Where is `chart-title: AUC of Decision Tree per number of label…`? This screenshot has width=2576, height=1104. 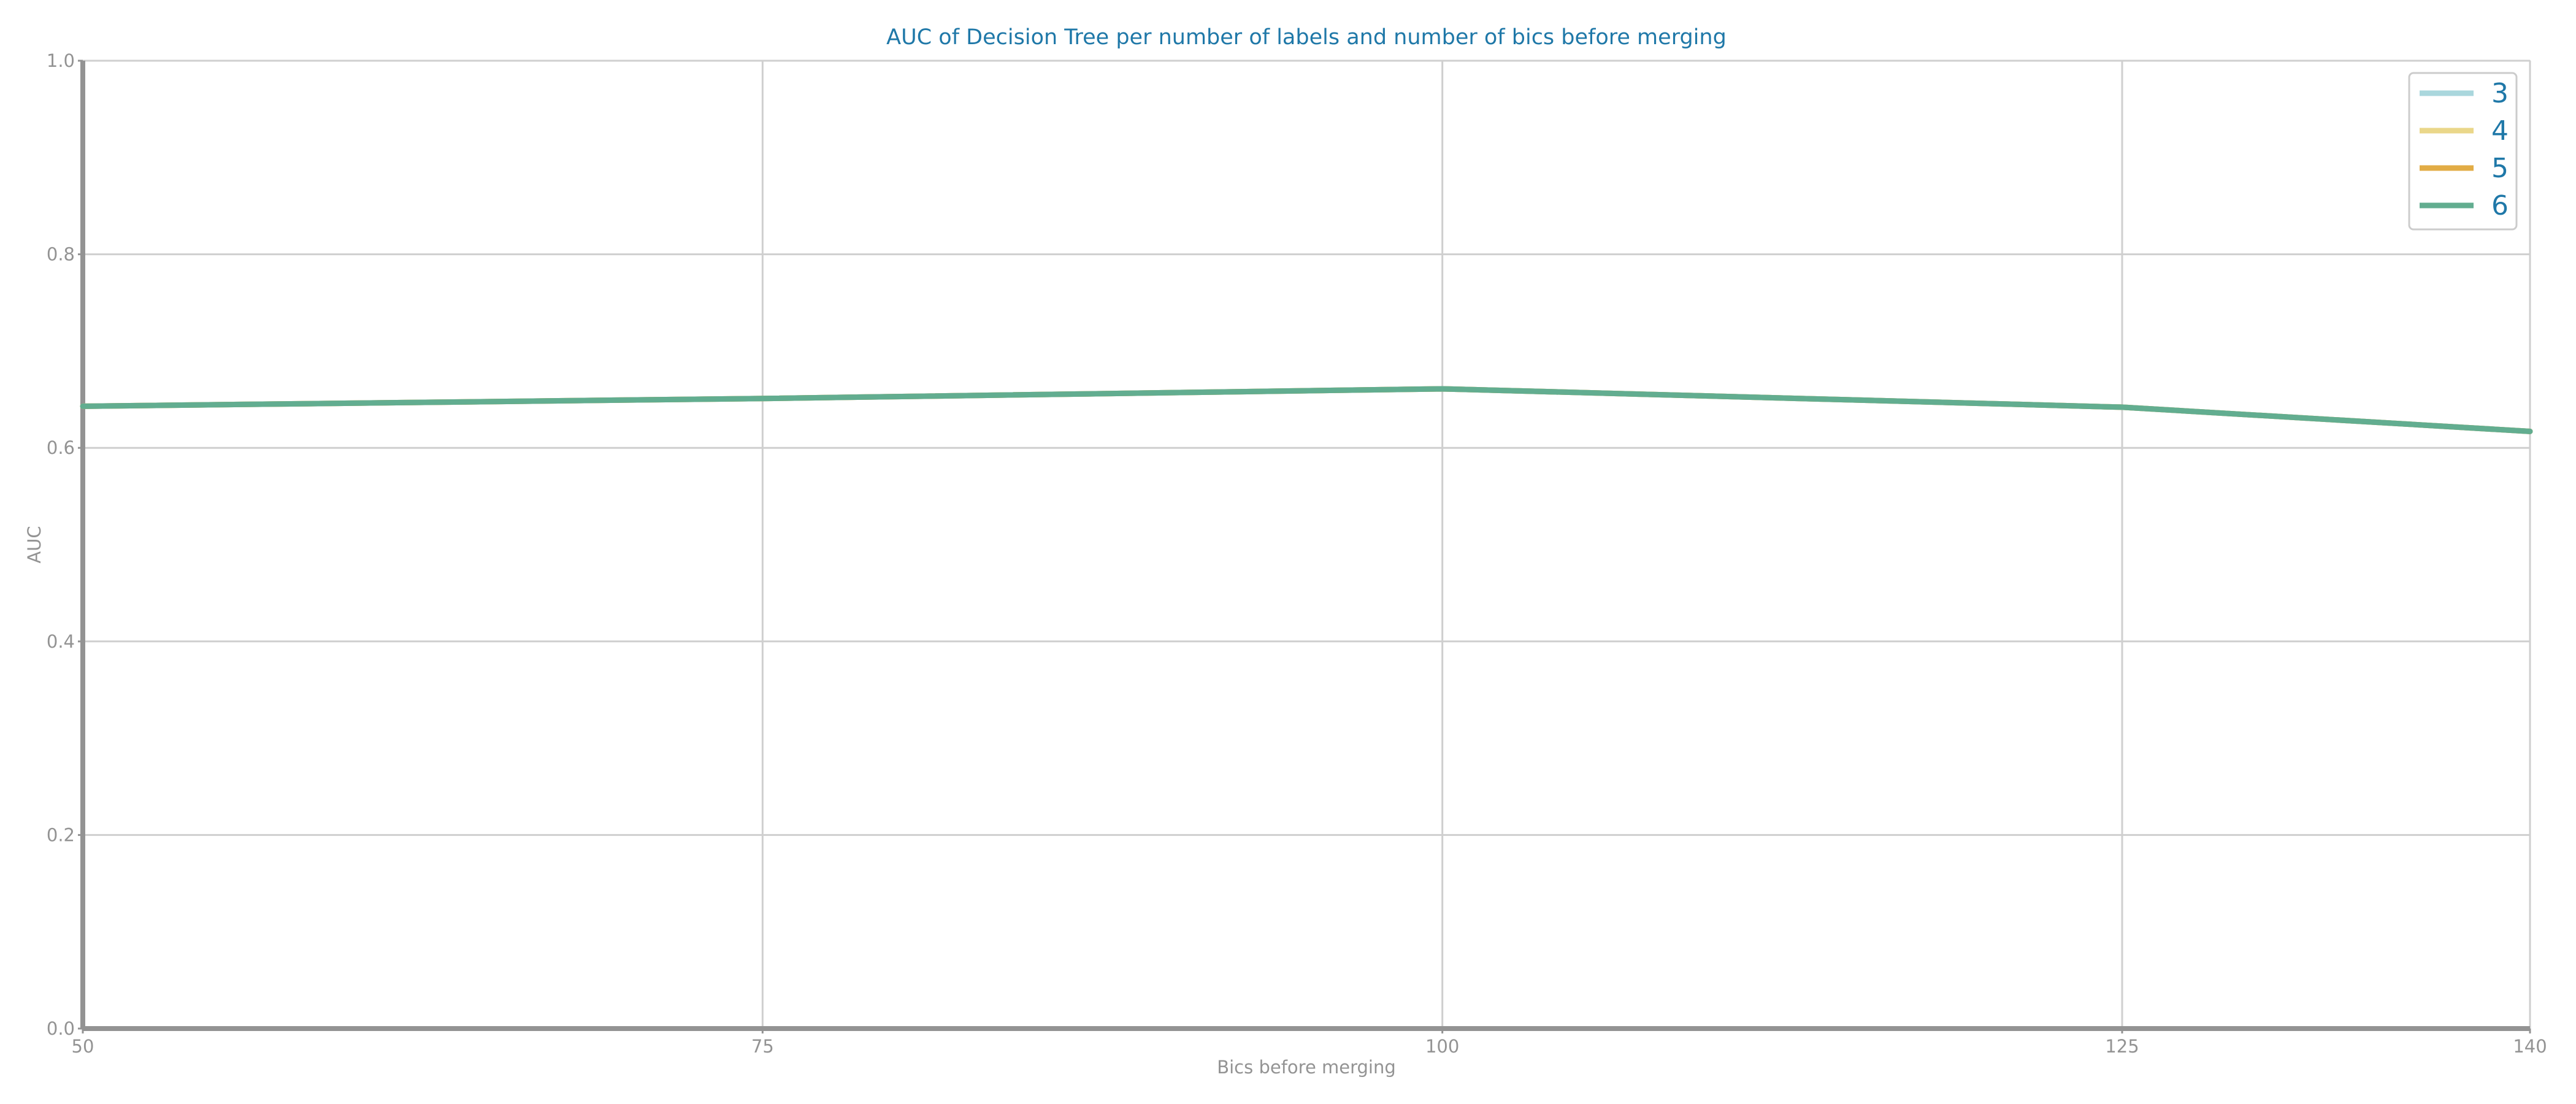
chart-title: AUC of Decision Tree per number of label… is located at coordinates (1306, 37).